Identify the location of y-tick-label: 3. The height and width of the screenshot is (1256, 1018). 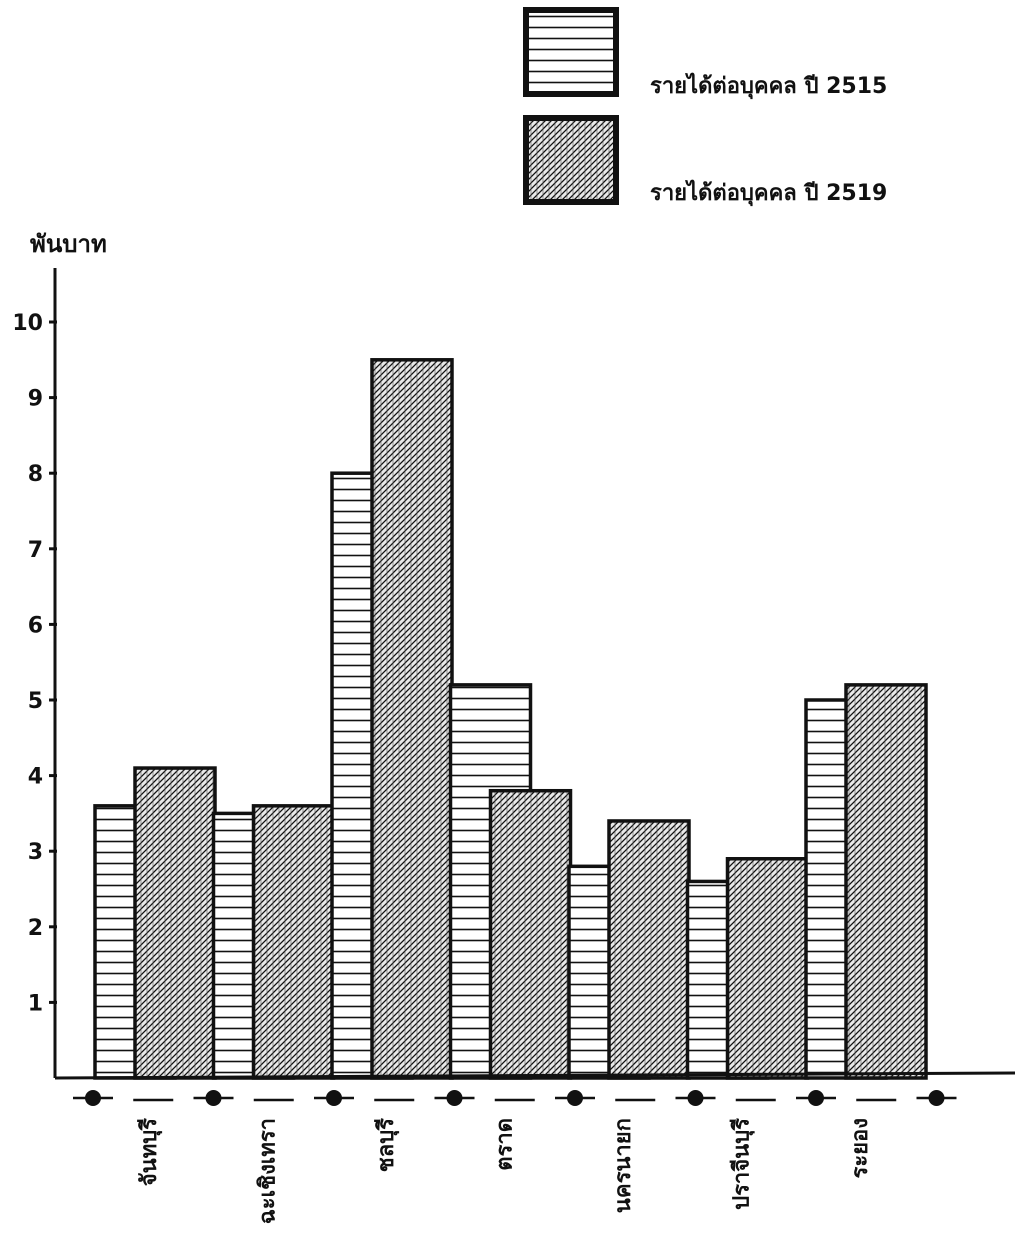
(35, 852).